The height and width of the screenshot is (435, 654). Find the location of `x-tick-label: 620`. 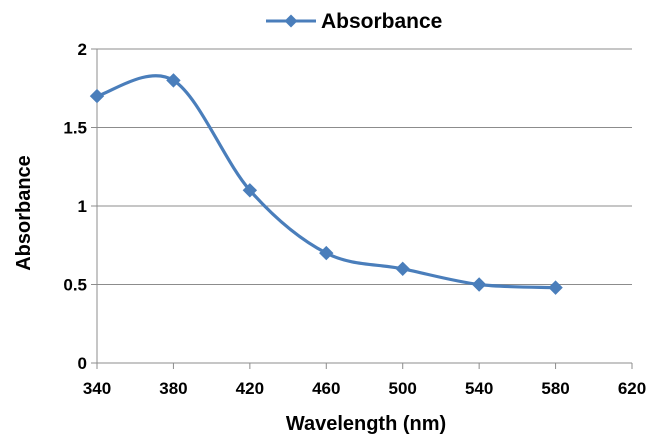

x-tick-label: 620 is located at coordinates (632, 388).